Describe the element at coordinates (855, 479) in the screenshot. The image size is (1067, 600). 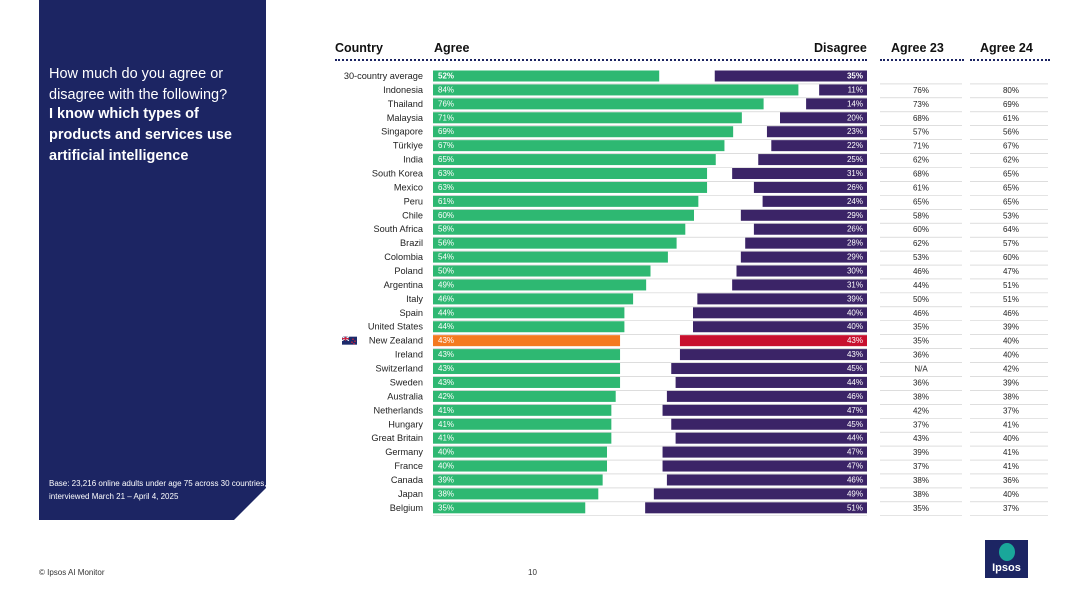
I see `disagree-value-label: 46%` at that location.